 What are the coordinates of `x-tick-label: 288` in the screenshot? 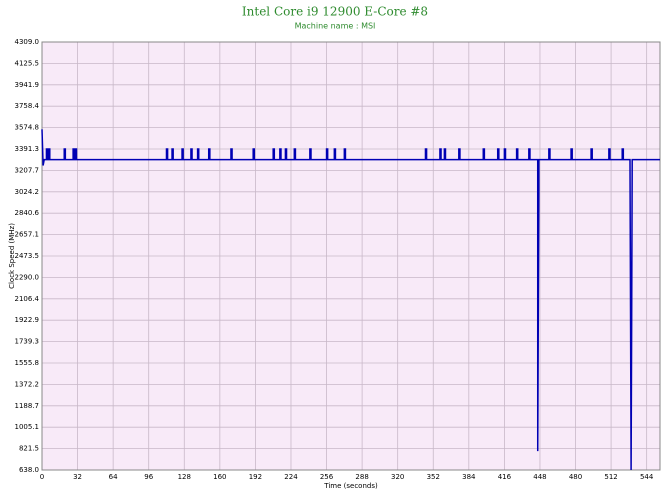 It's located at (361, 477).